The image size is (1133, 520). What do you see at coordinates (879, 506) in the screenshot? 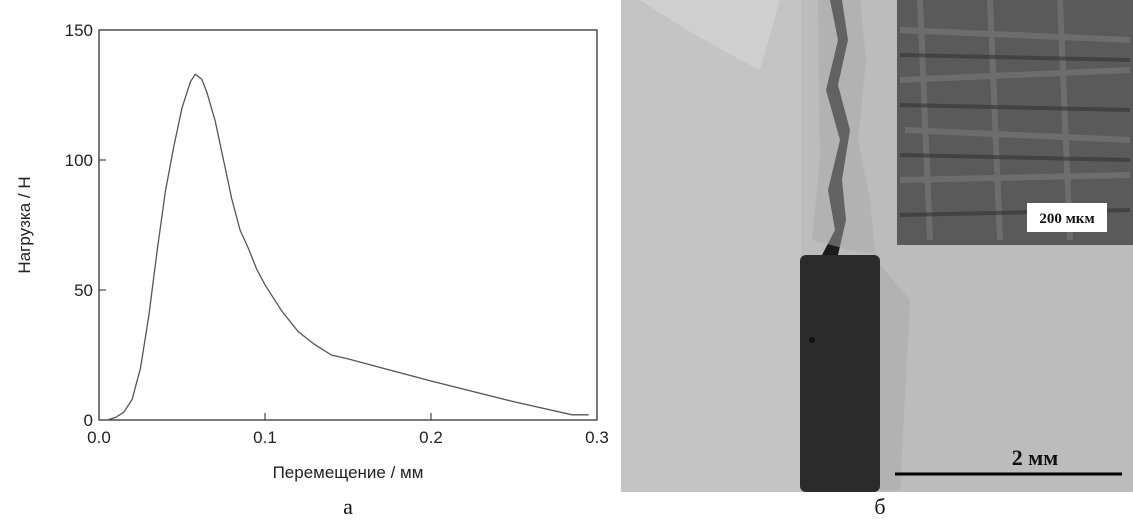
I see `panel-label: б` at bounding box center [879, 506].